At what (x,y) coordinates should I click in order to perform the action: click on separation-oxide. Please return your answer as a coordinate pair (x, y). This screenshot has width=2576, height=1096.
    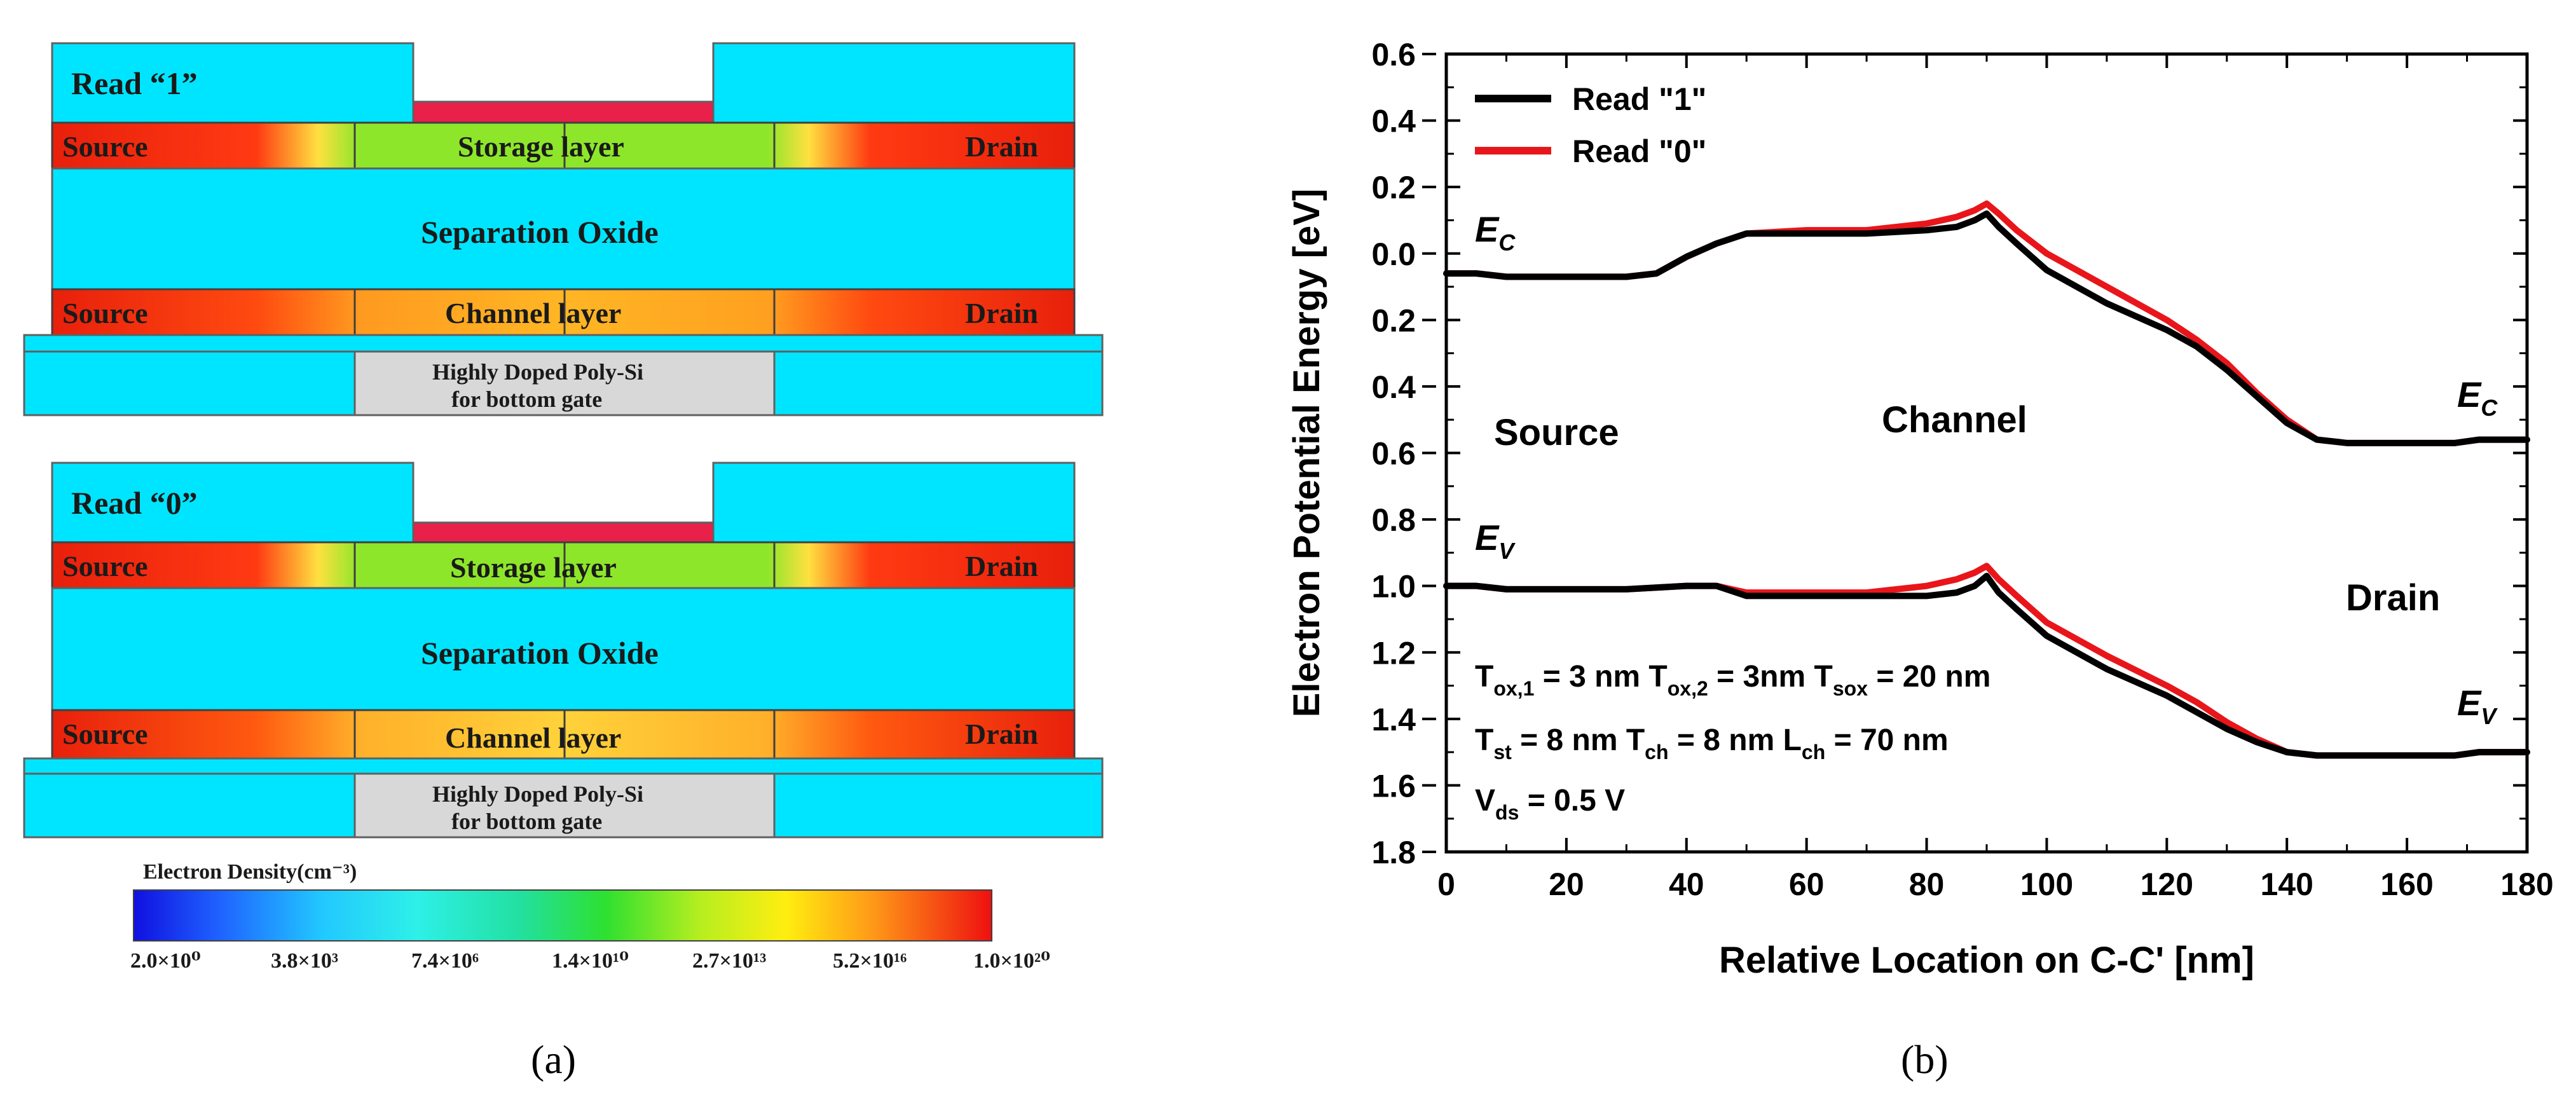
    Looking at the image, I should click on (563, 649).